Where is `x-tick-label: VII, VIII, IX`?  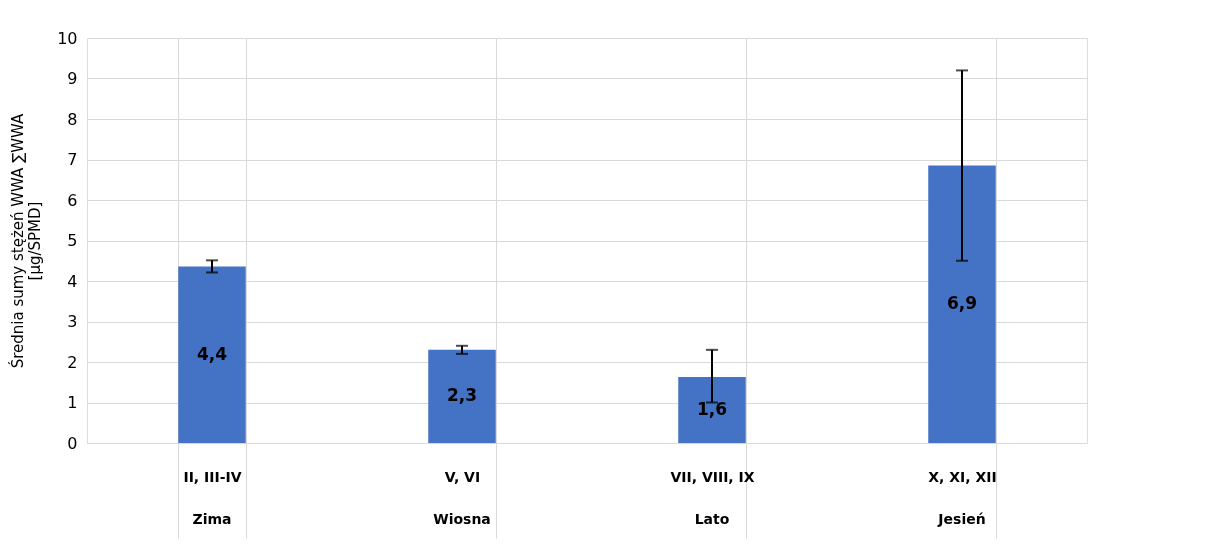
x-tick-label: VII, VIII, IX is located at coordinates (712, 476).